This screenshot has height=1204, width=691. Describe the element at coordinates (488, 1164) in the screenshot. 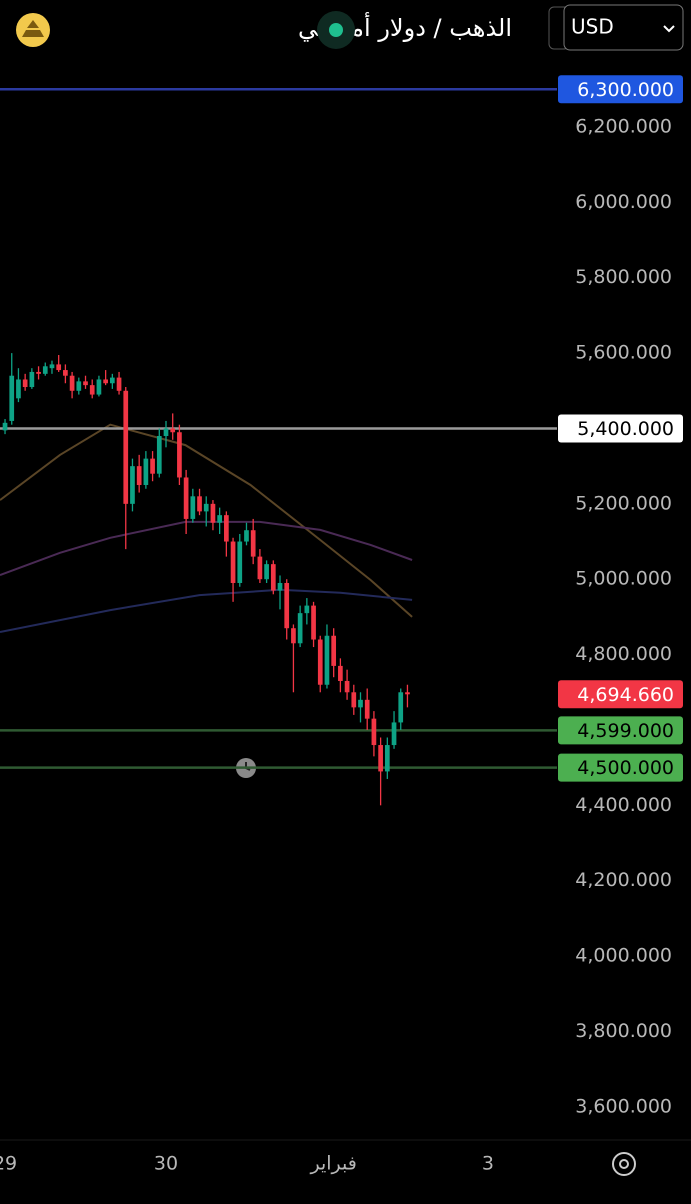

I see `x-tick-label: 3` at that location.